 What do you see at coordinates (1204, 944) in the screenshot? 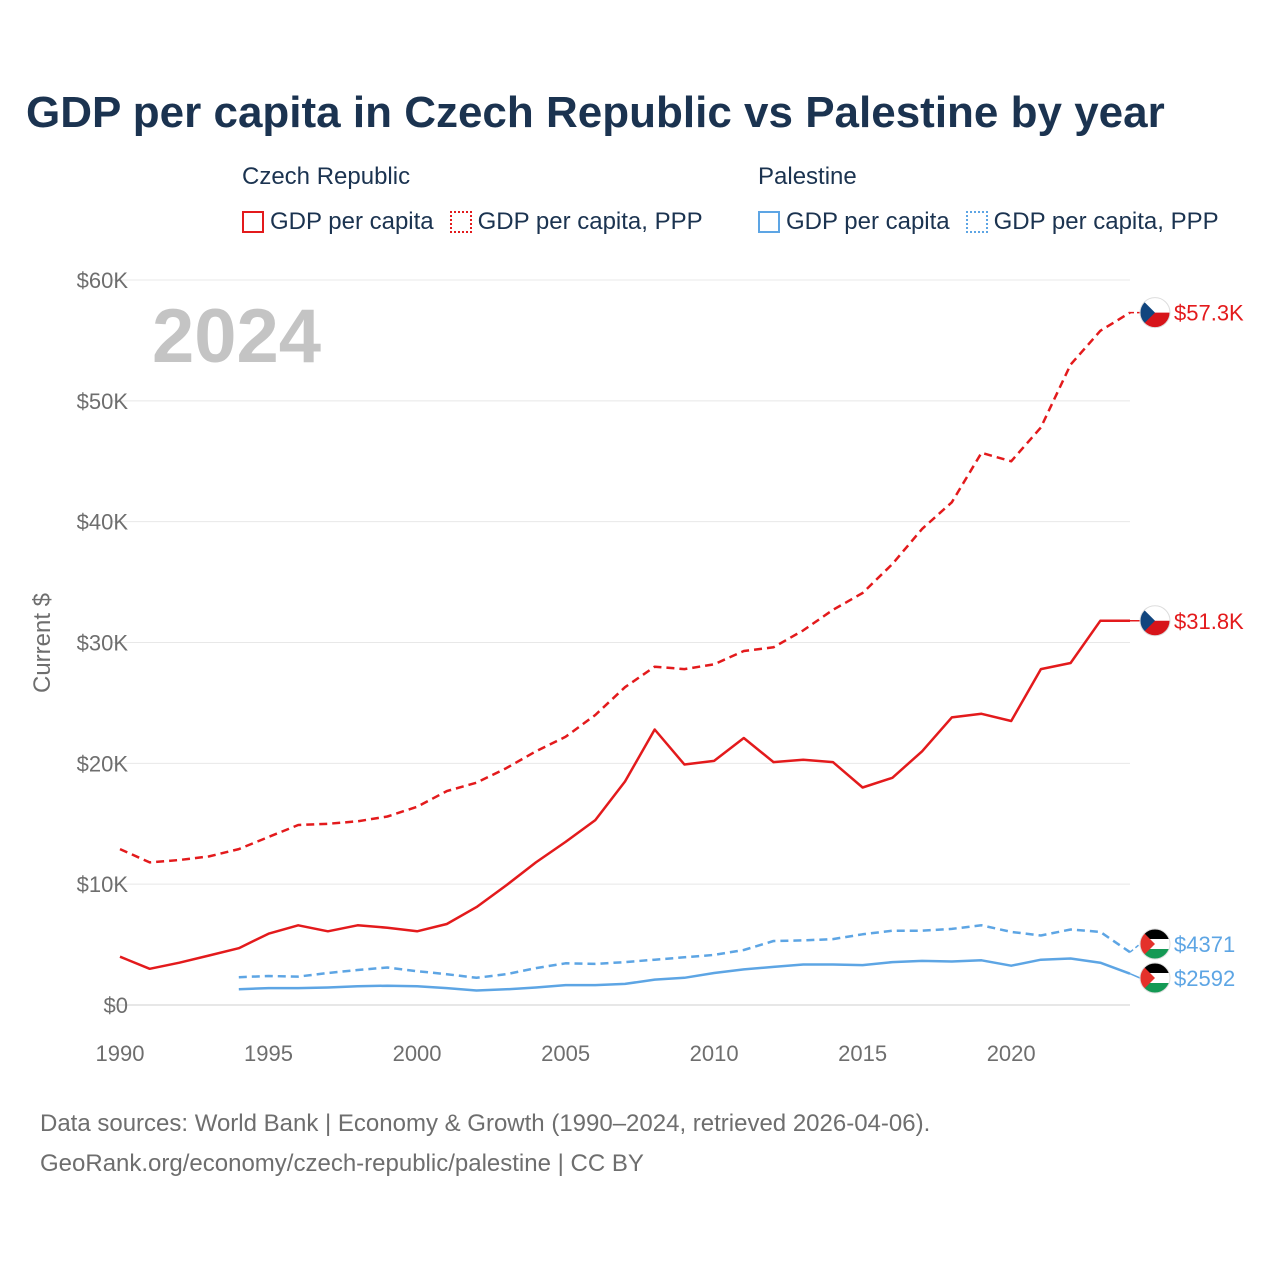
I see `series-end-label: $4371` at bounding box center [1204, 944].